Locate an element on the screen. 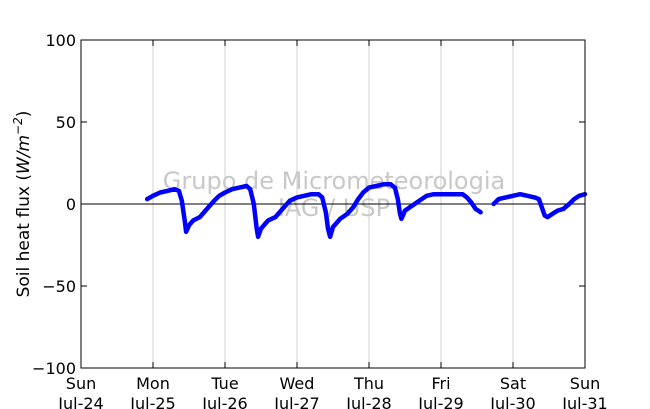 The width and height of the screenshot is (650, 409). y-axis-label: Soil heat flux (W/m−2) is located at coordinates (22, 204).